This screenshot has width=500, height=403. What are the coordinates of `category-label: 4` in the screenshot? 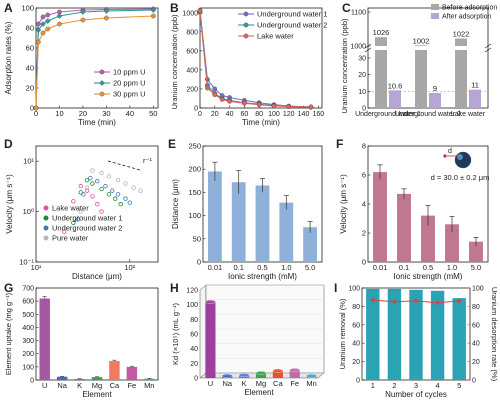 It's located at (438, 385).